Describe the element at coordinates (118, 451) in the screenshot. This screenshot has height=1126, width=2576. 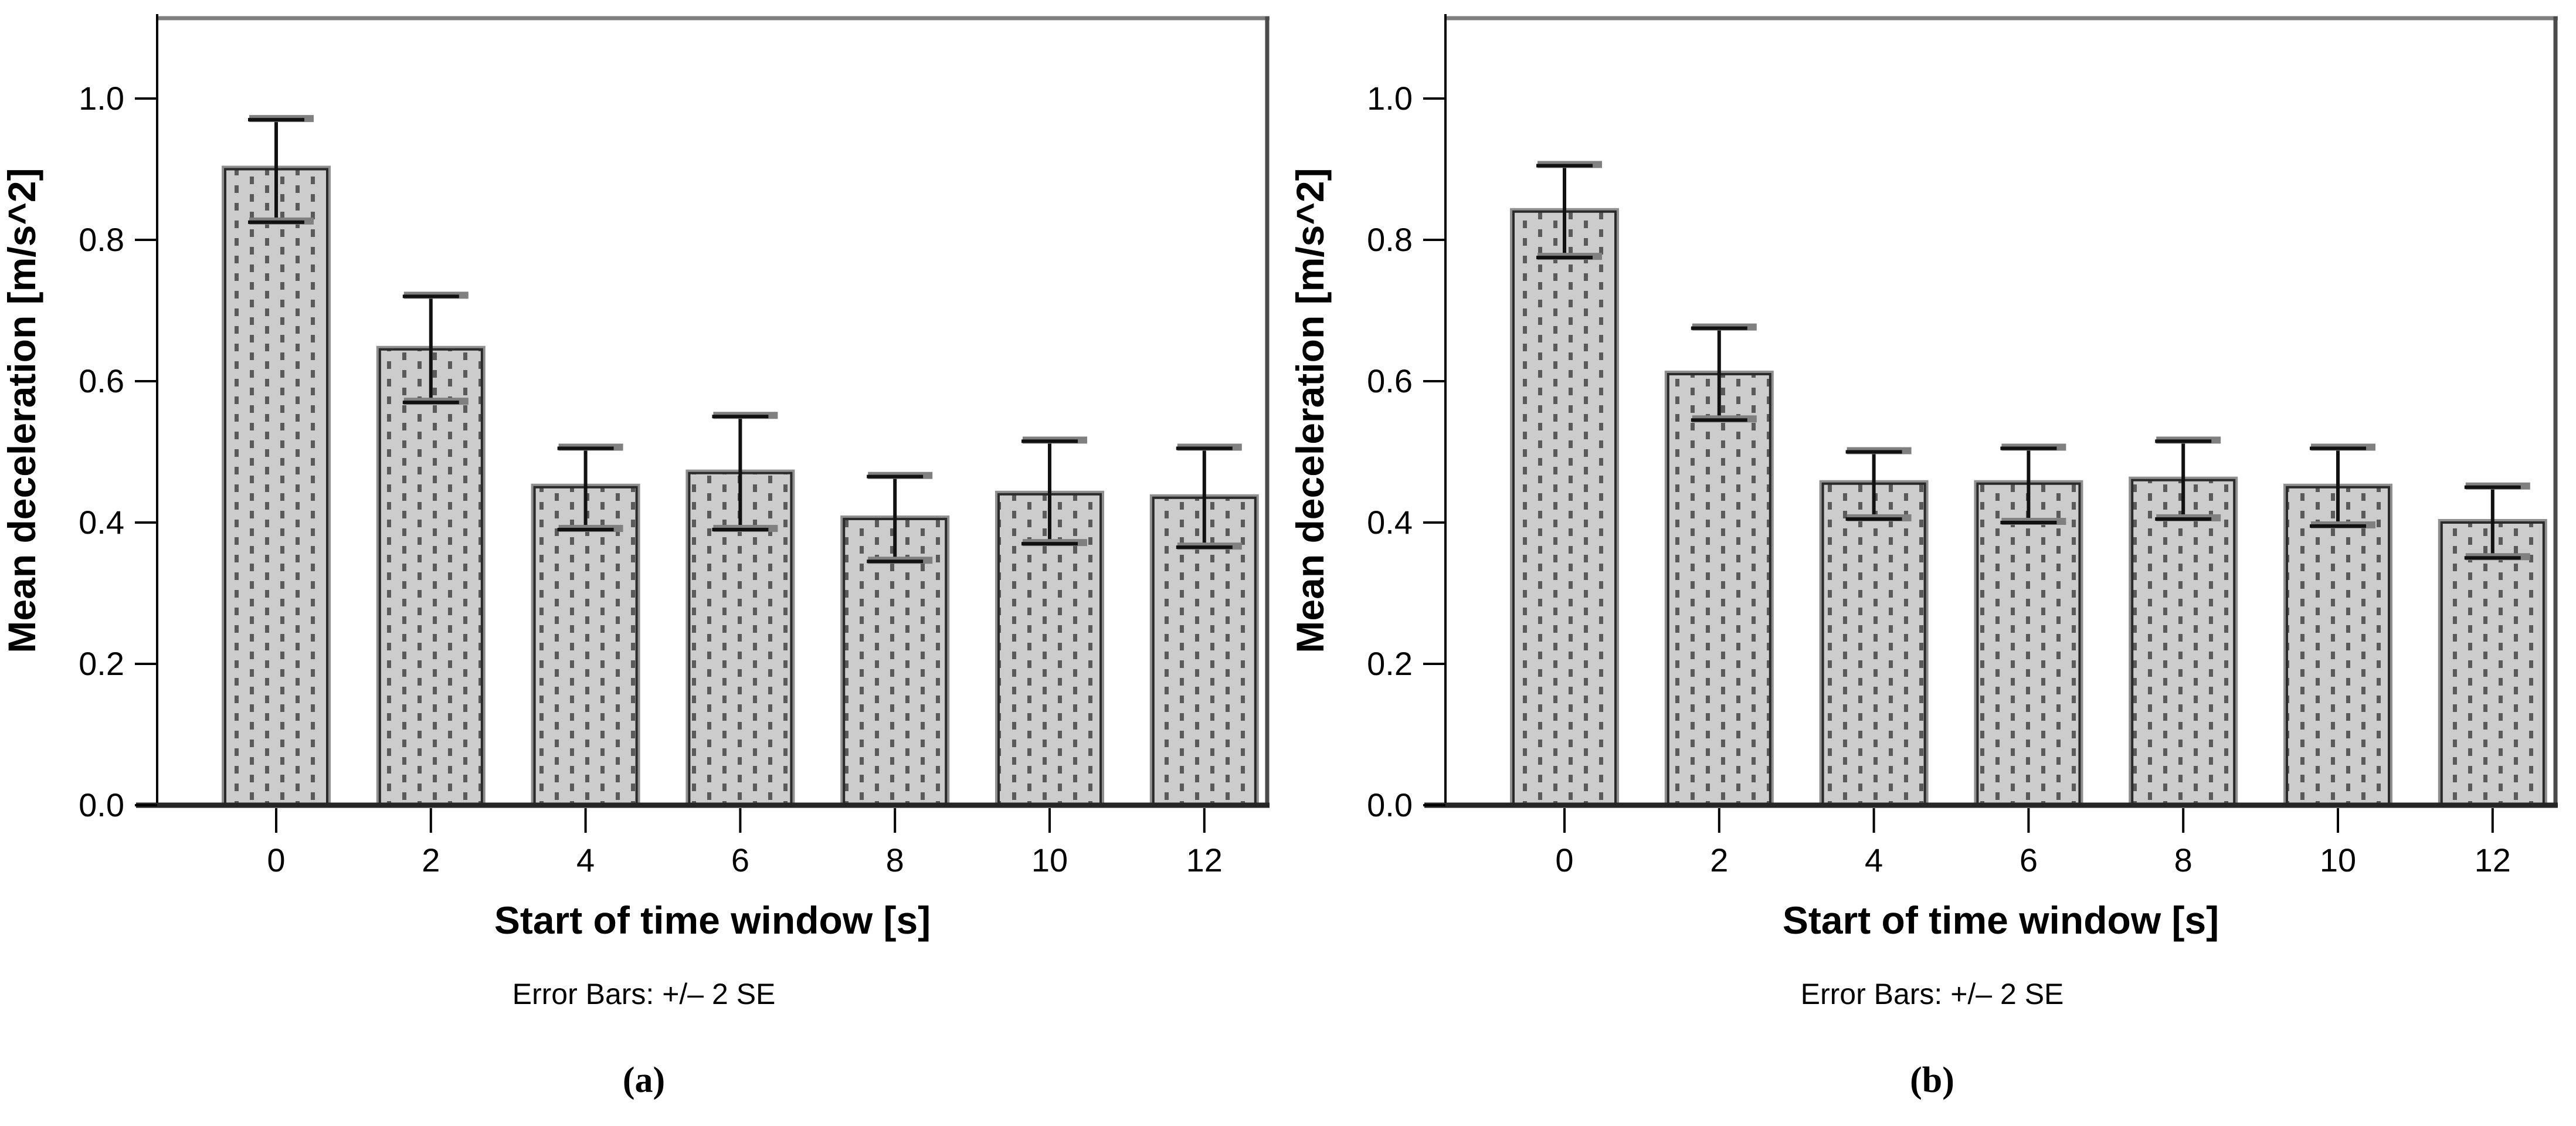
I see `y-ticks-a: 0.0 0.2 0.4 0.6 0.8 1.0` at that location.